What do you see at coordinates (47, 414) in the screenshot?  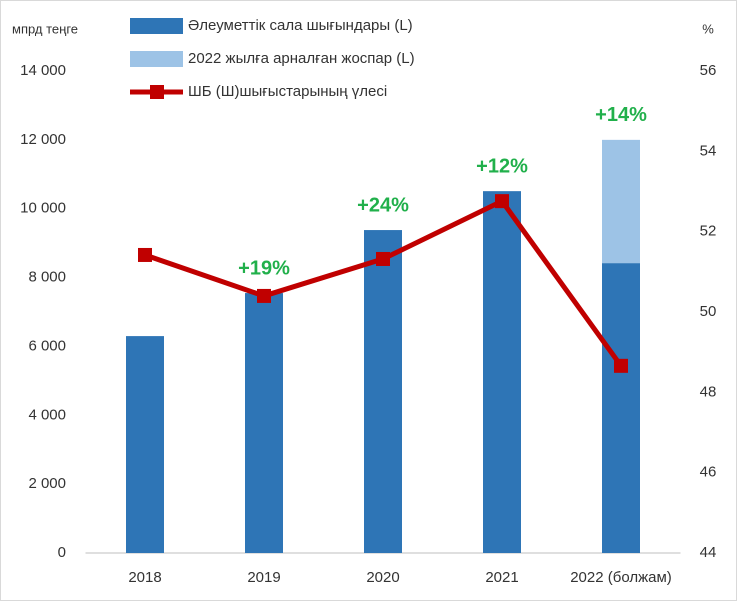 I see `y-tick-label: 4 000` at bounding box center [47, 414].